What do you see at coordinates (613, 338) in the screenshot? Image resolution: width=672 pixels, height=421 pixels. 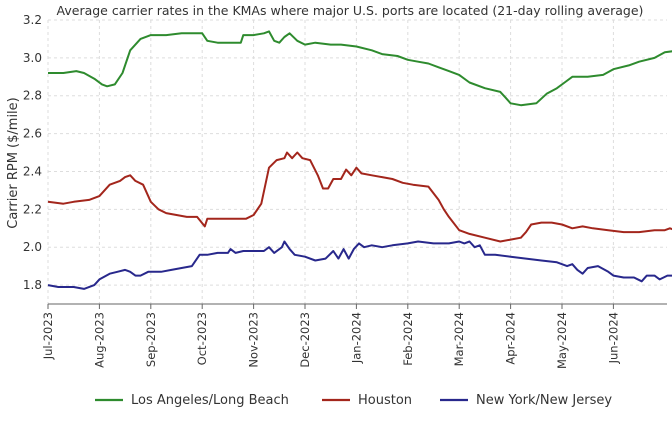 I see `x-tick-label: Jun-2024` at bounding box center [613, 338].